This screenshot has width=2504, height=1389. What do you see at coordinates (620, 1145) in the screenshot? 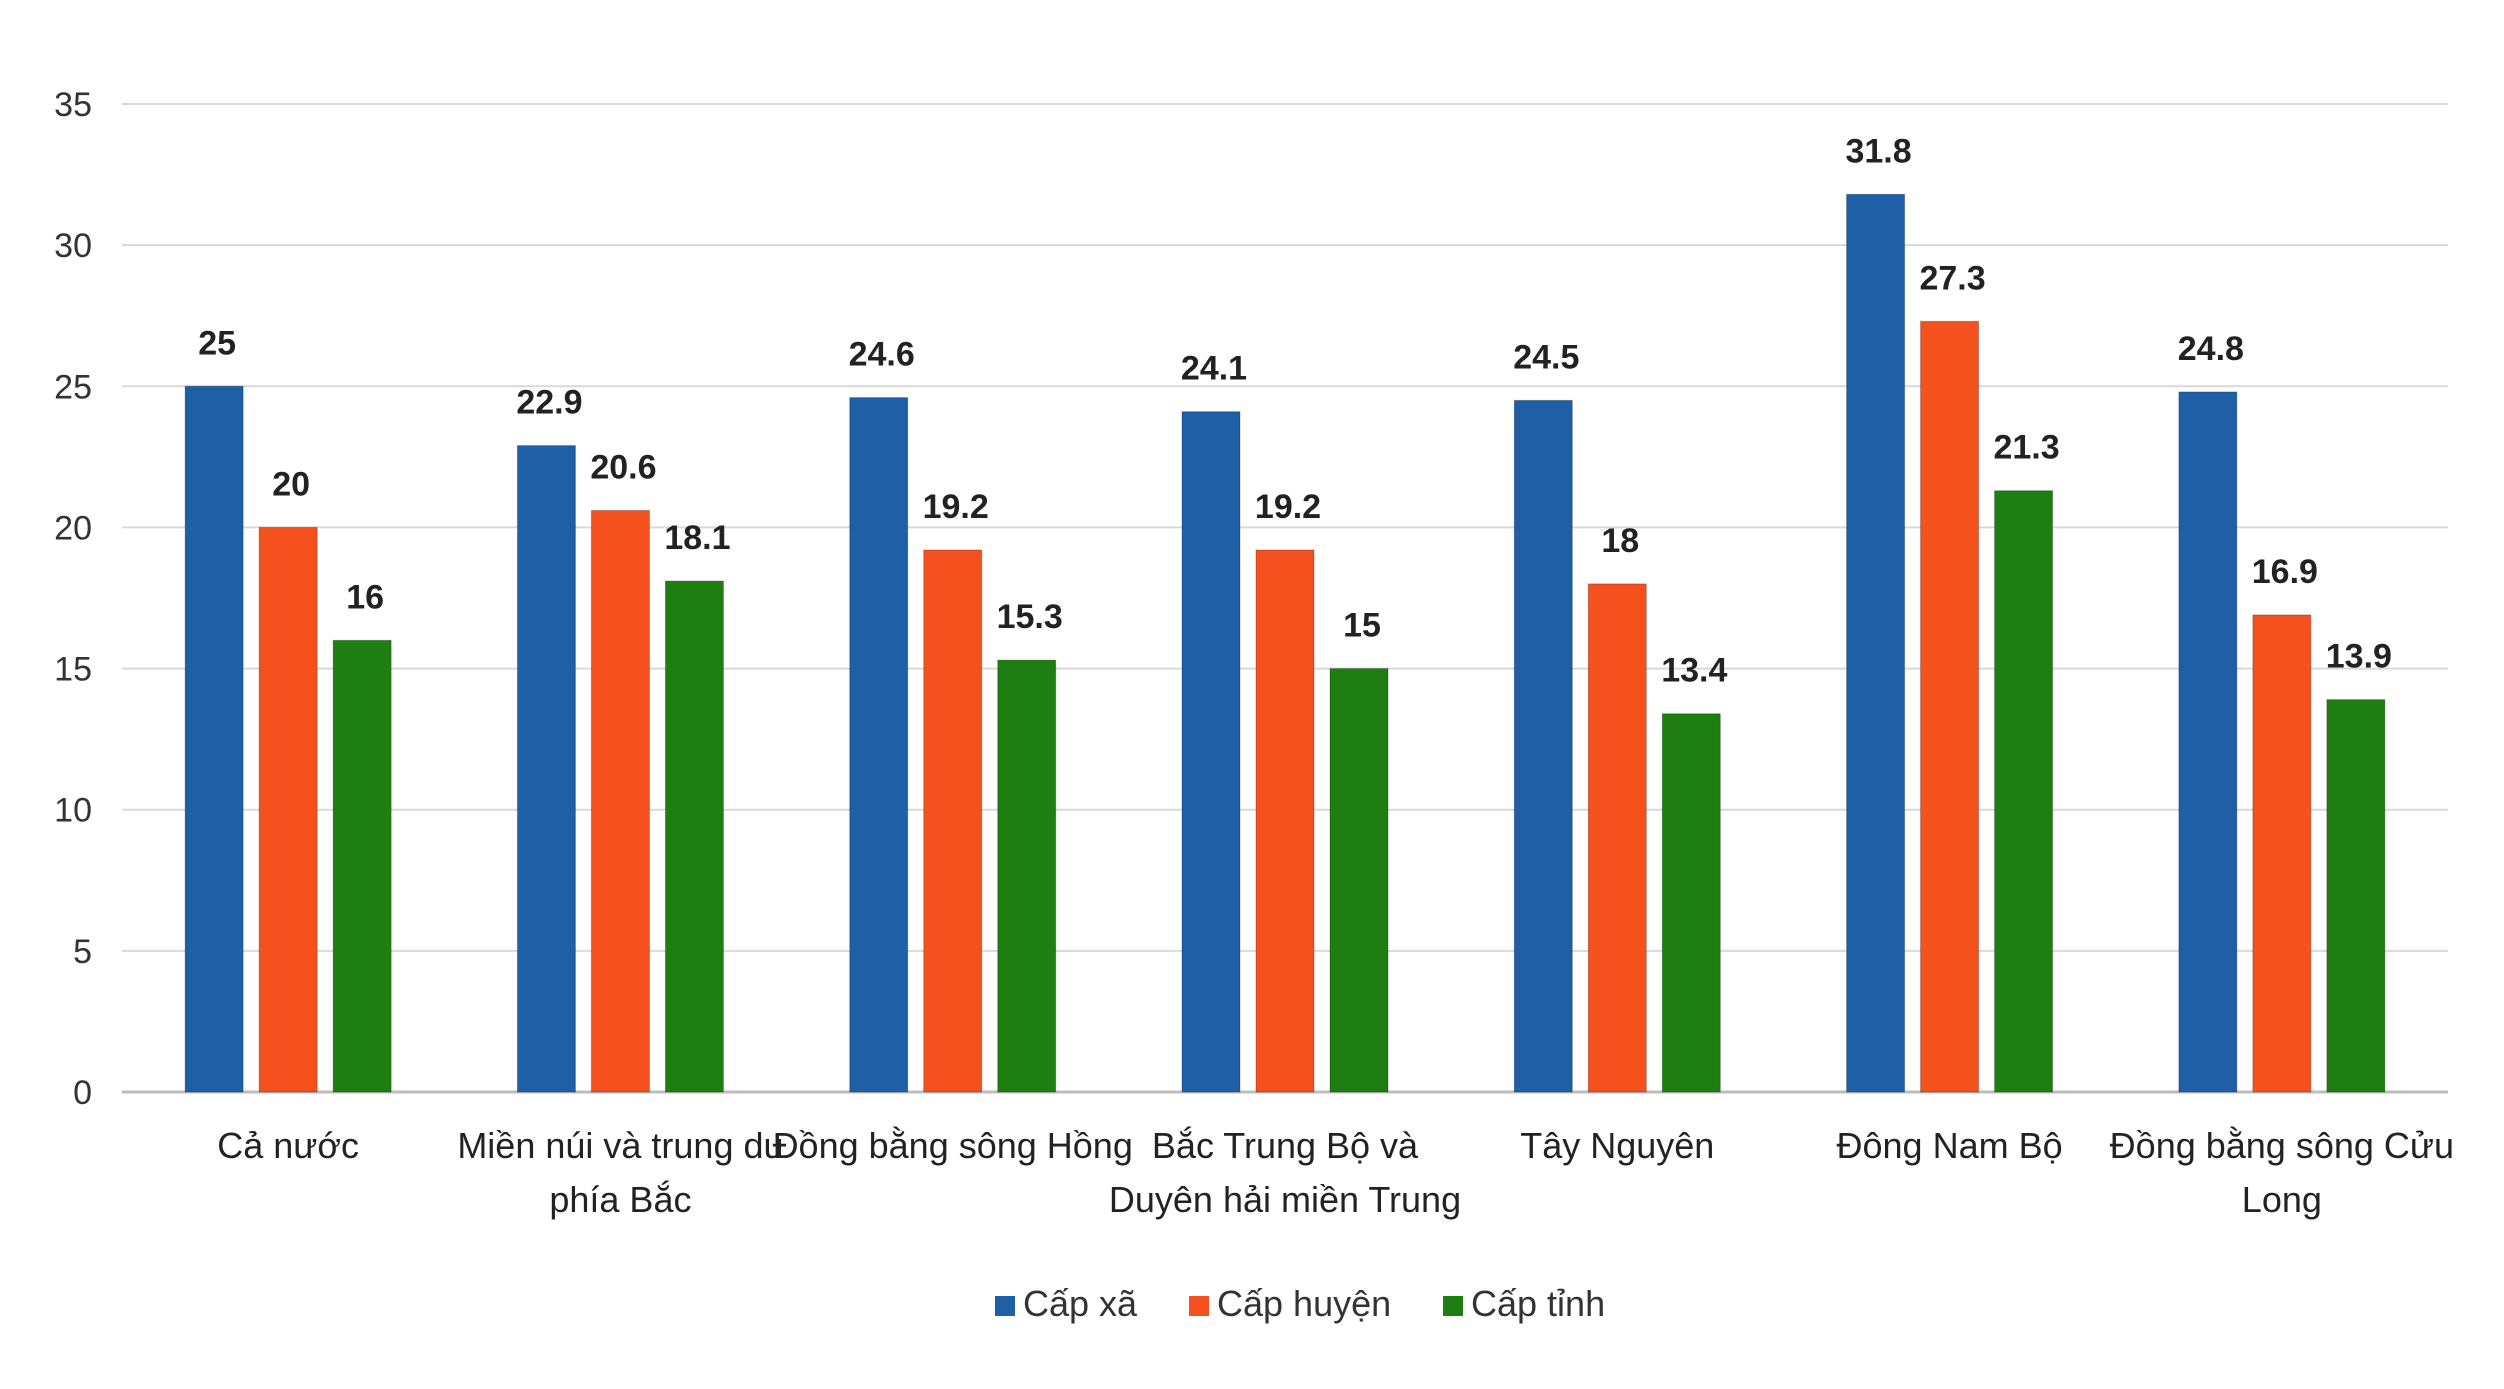
I see `x-tick-label: Miền núi và trung du` at bounding box center [620, 1145].